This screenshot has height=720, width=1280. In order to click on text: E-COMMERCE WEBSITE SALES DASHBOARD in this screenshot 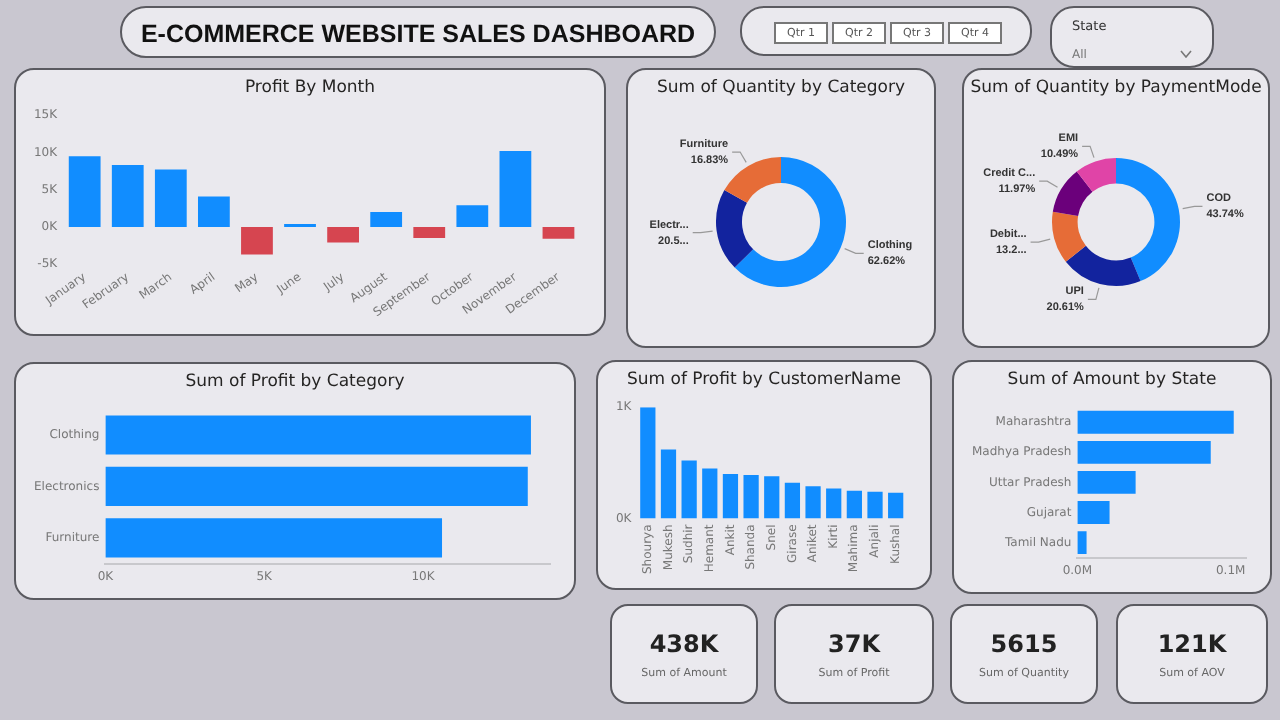, I will do `click(418, 34)`.